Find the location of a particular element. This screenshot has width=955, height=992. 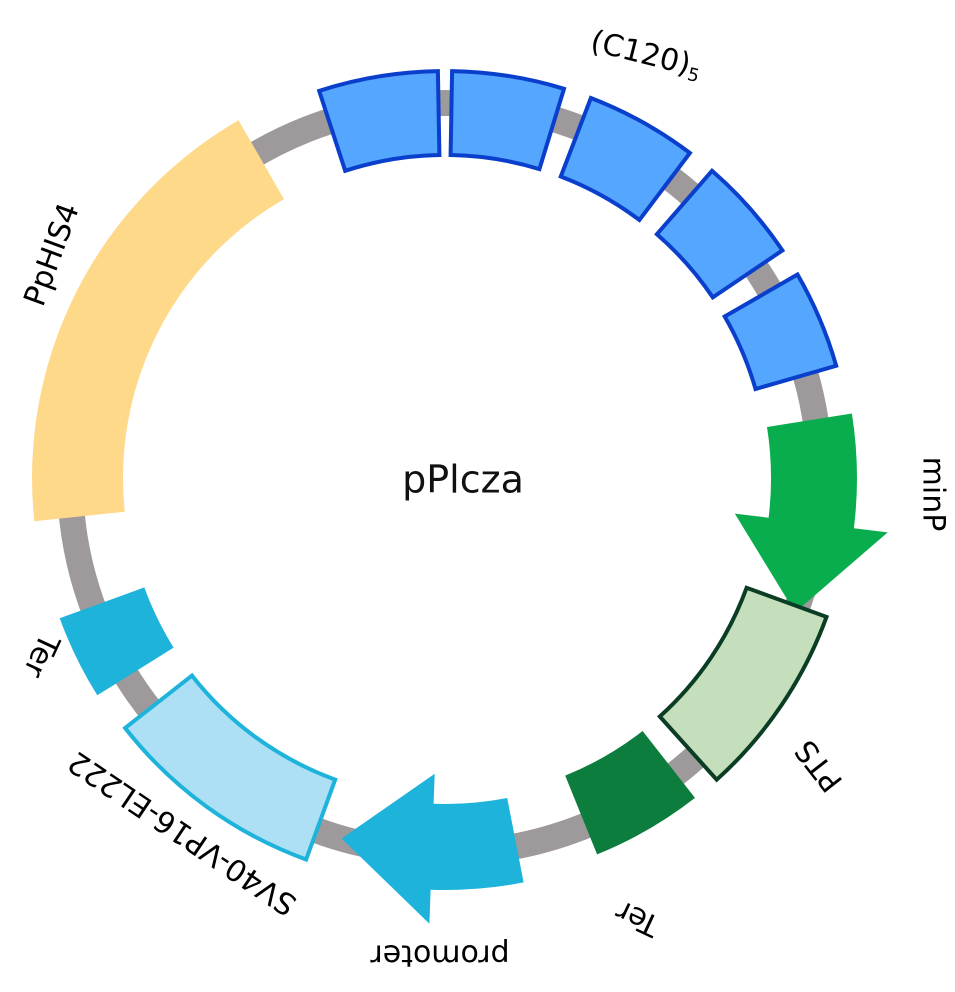

label-ter-left: Ter is located at coordinates (40, 655).